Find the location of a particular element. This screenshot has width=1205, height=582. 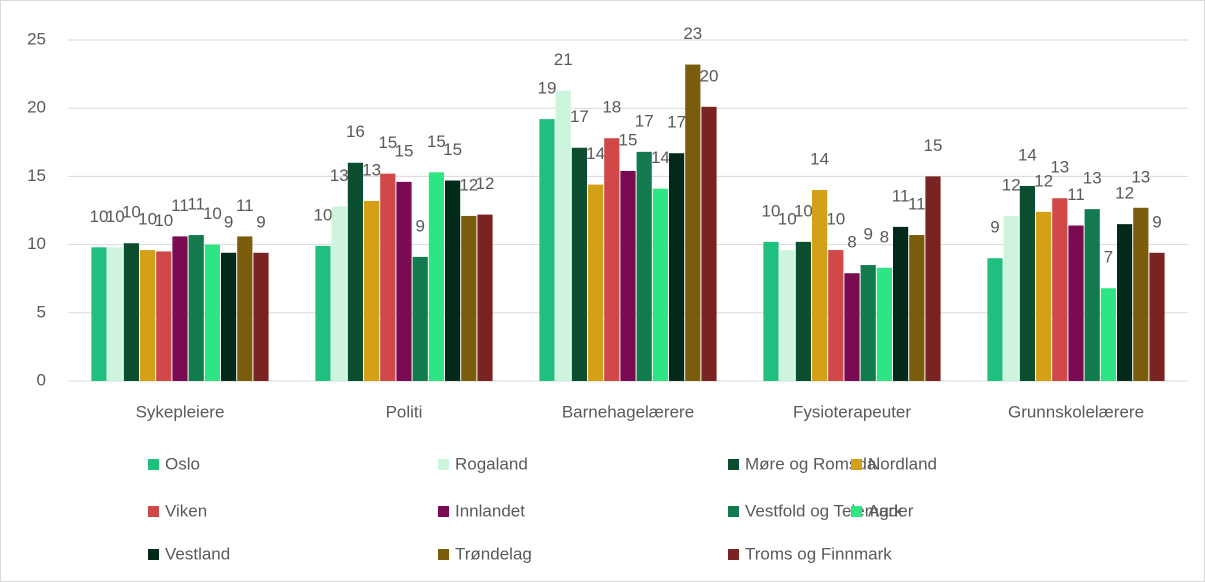

x-tick-label: Barnehagelærere is located at coordinates (628, 411).